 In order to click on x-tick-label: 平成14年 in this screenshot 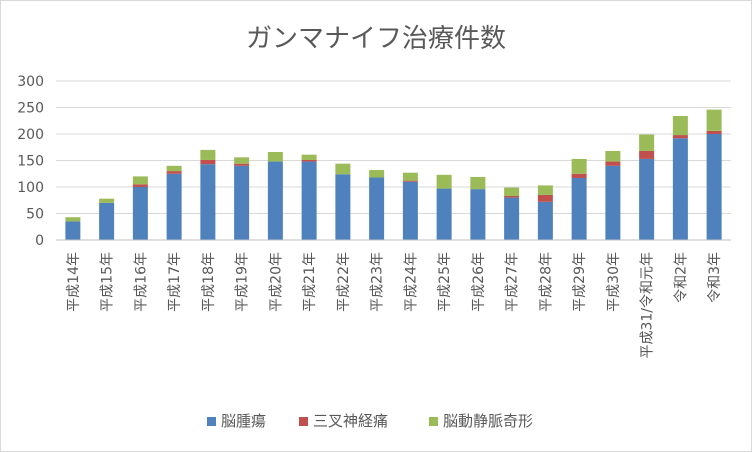, I will do `click(74, 282)`.